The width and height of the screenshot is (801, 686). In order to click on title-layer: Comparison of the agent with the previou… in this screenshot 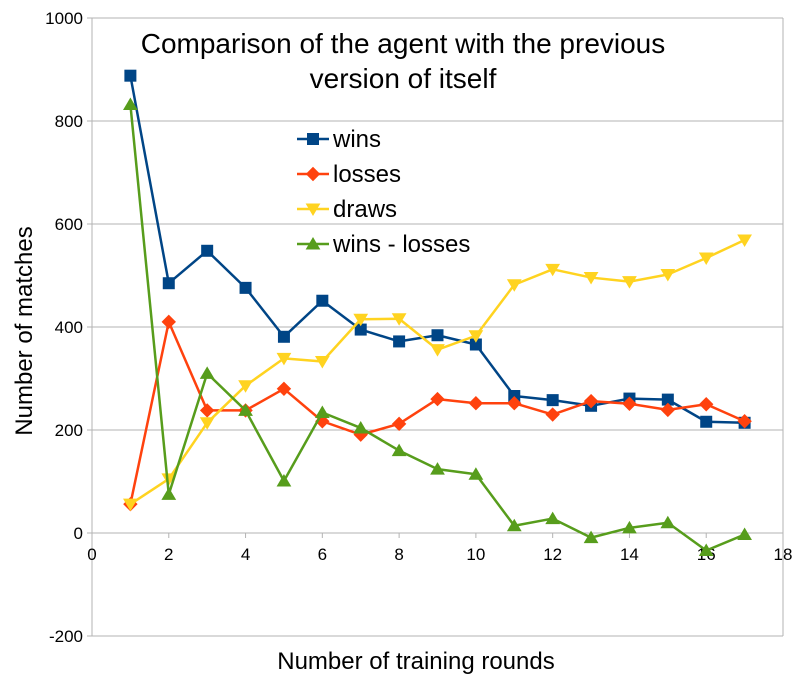, I will do `click(403, 61)`.